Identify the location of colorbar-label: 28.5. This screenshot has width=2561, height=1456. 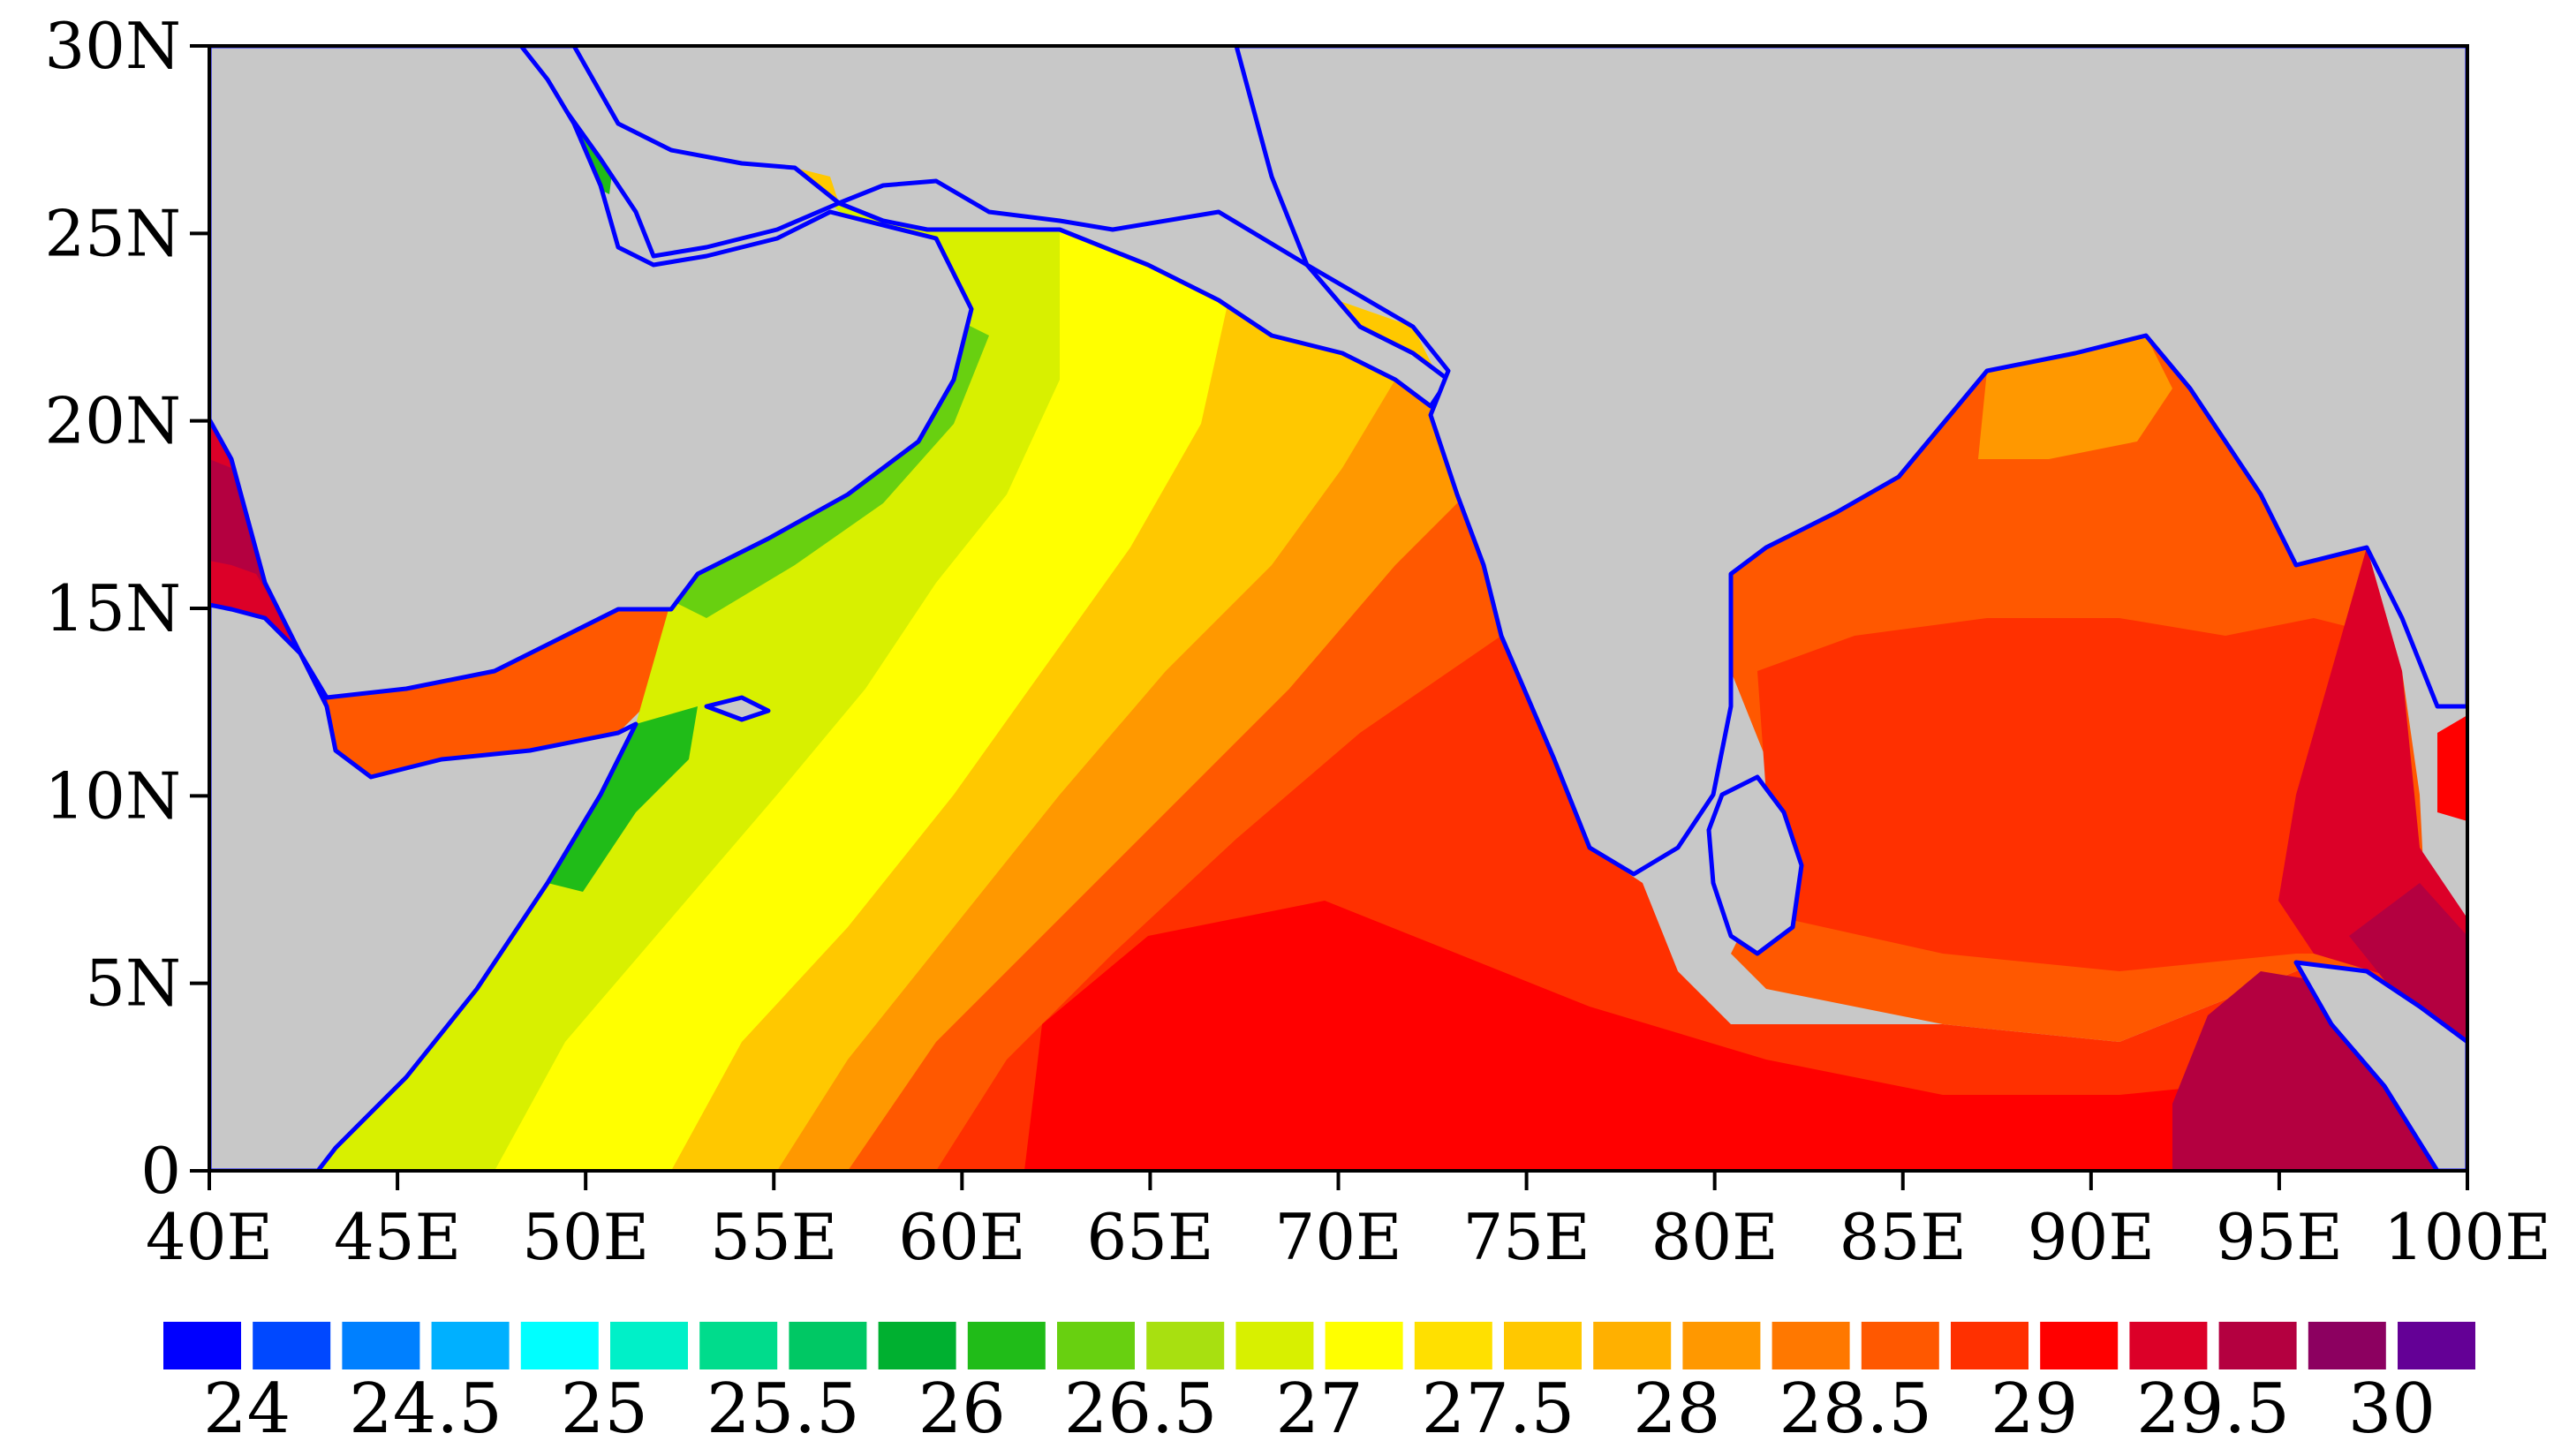
(1855, 1409).